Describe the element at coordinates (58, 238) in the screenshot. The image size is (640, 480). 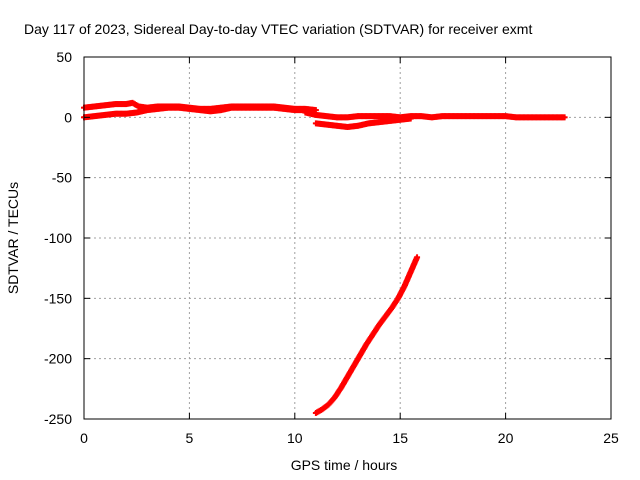
I see `y-tick-label: -100` at that location.